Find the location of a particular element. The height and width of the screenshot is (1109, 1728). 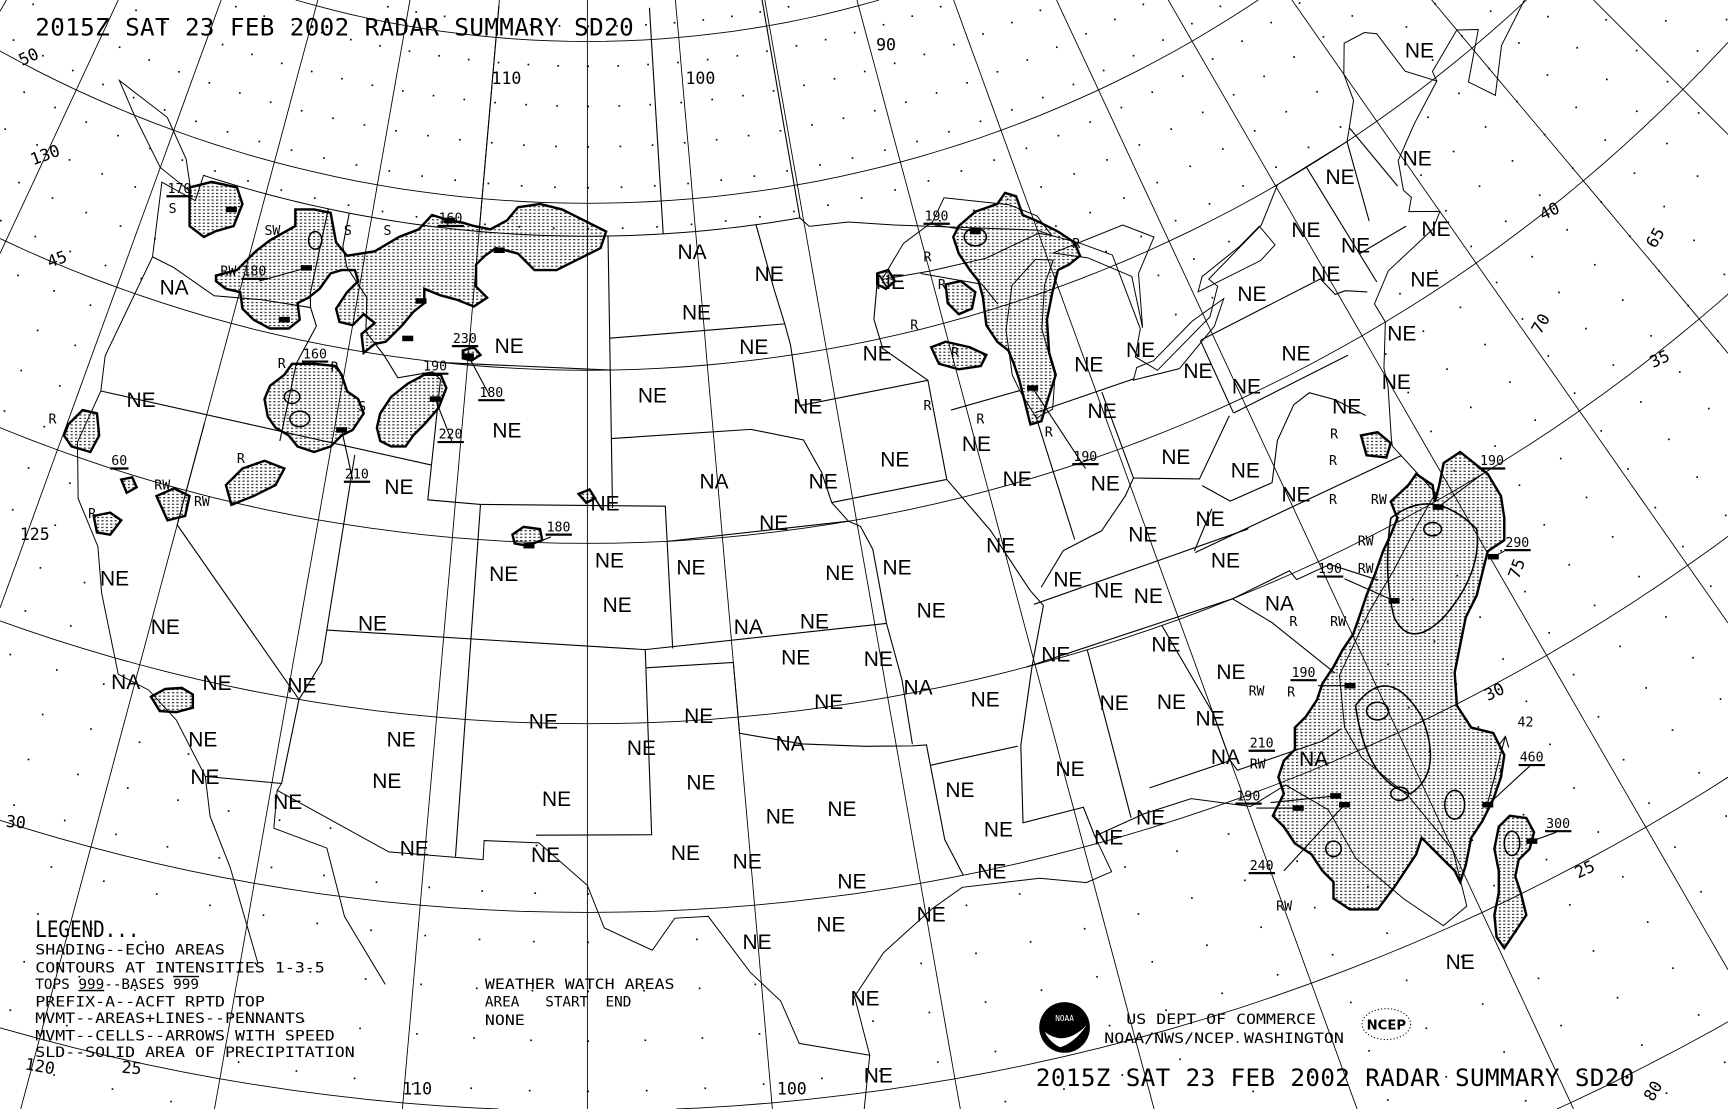

echo-top-label: 160 is located at coordinates (315, 354).